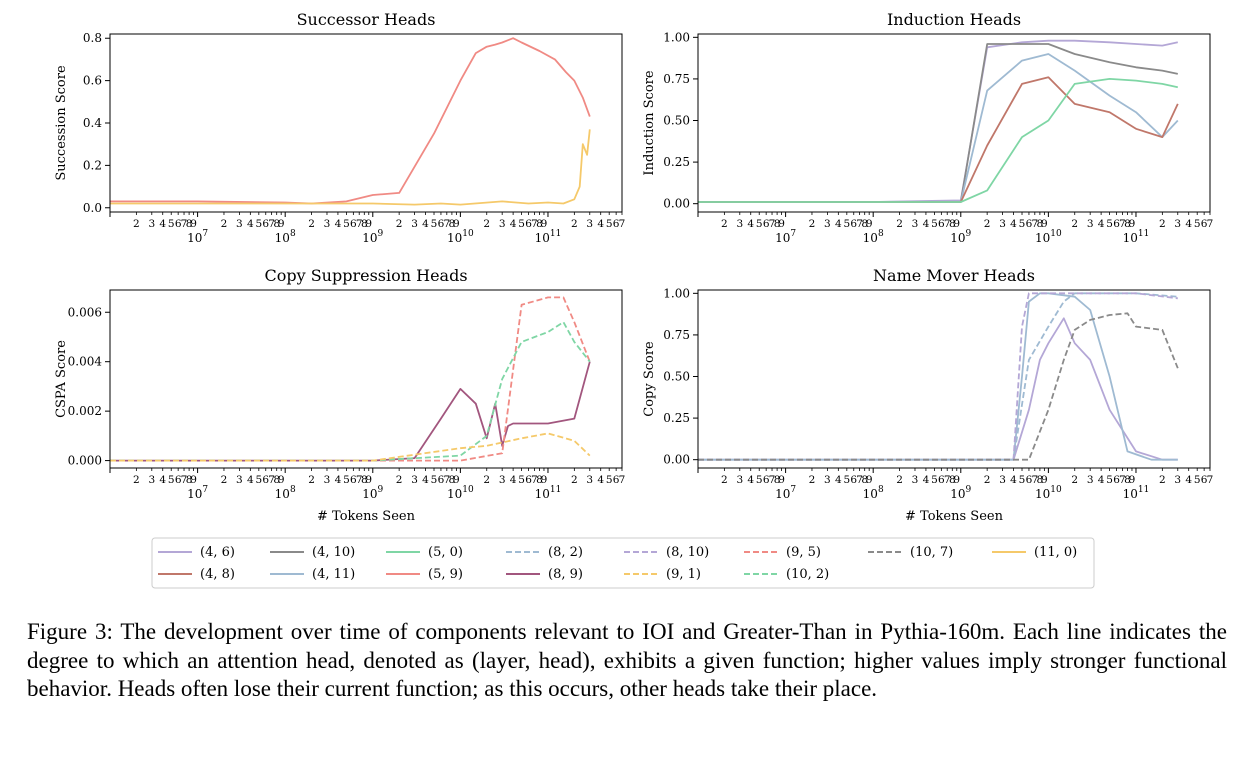 The image size is (1245, 771). Describe the element at coordinates (954, 19) in the screenshot. I see `chart-title: Induction Heads` at that location.